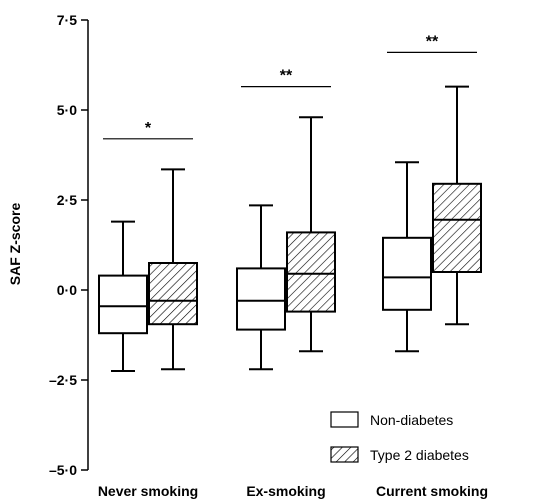  Describe the element at coordinates (419, 455) in the screenshot. I see `legend-label-type2-diabetes: Type 2 diabetes` at that location.